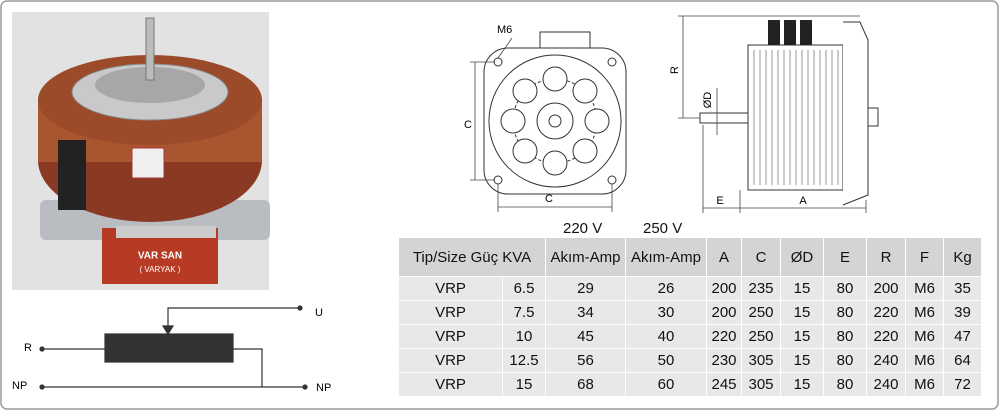 The height and width of the screenshot is (411, 1000). Describe the element at coordinates (675, 70) in the screenshot. I see `dimension-label: R` at that location.